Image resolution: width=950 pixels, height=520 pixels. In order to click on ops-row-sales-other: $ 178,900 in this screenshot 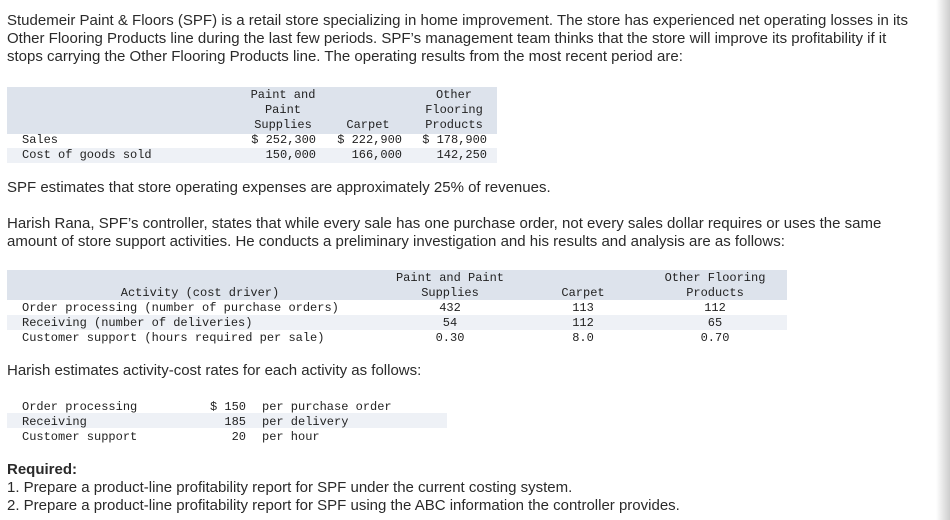, I will do `click(454, 140)`.